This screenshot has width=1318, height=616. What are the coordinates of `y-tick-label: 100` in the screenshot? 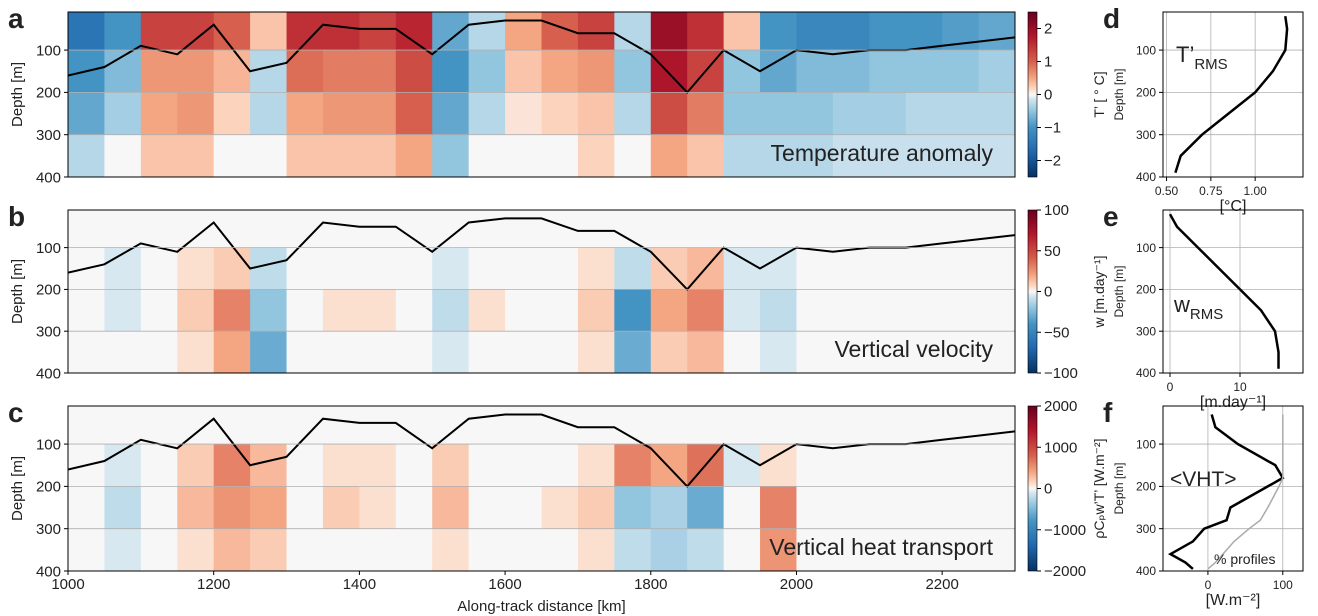 It's located at (48, 248).